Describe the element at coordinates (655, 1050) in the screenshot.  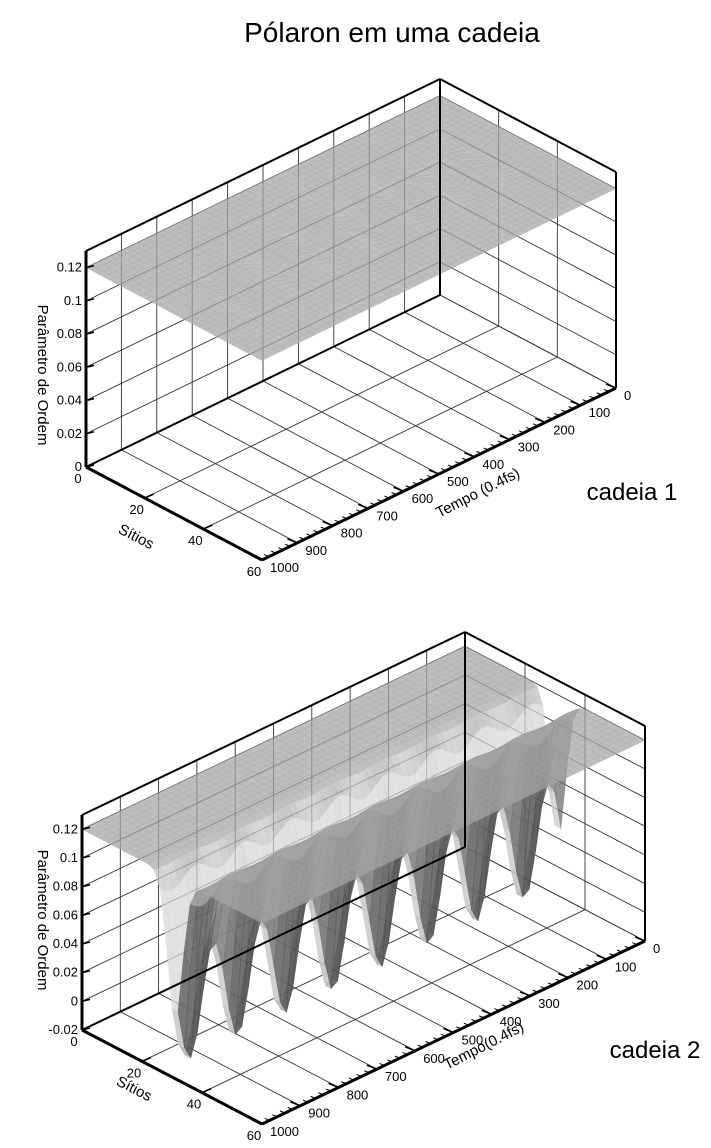
I see `panel-label: cadeia 2` at that location.